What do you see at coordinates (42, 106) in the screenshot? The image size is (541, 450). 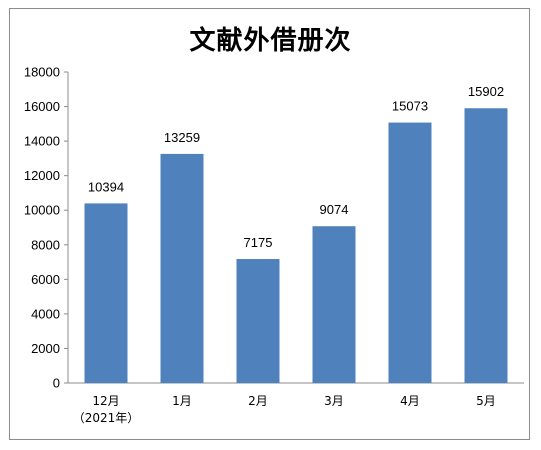 I see `y-tick-label: 16000` at bounding box center [42, 106].